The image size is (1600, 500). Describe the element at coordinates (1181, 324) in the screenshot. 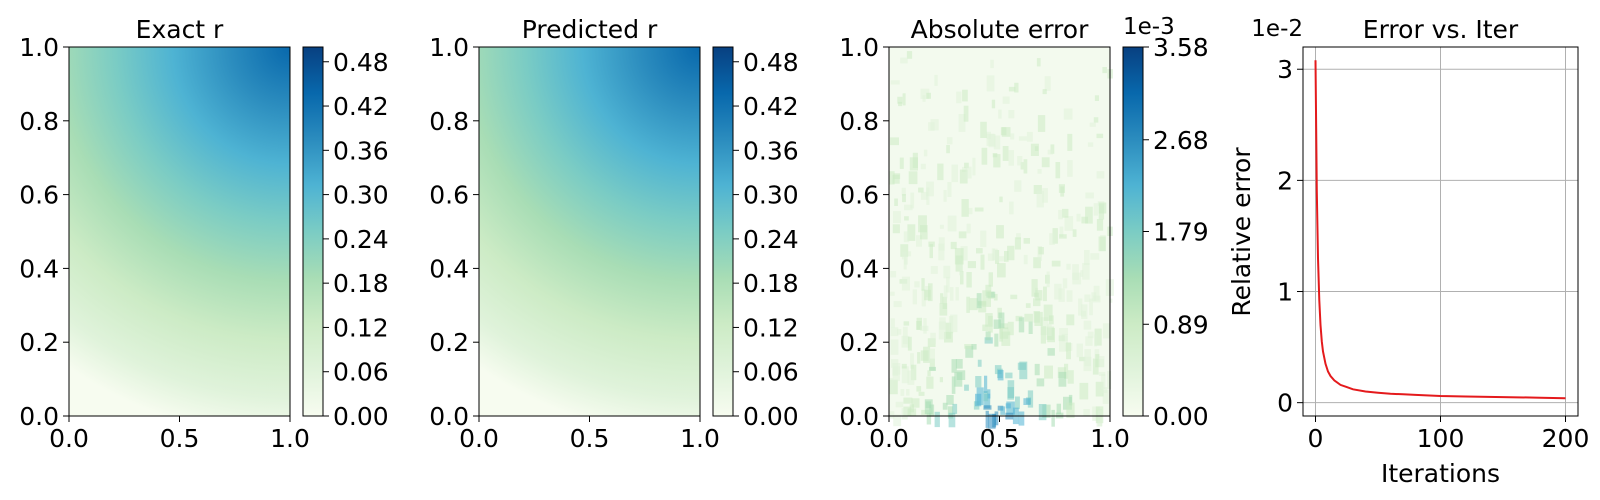

I see `colorbar-tick-label: 0.89` at that location.